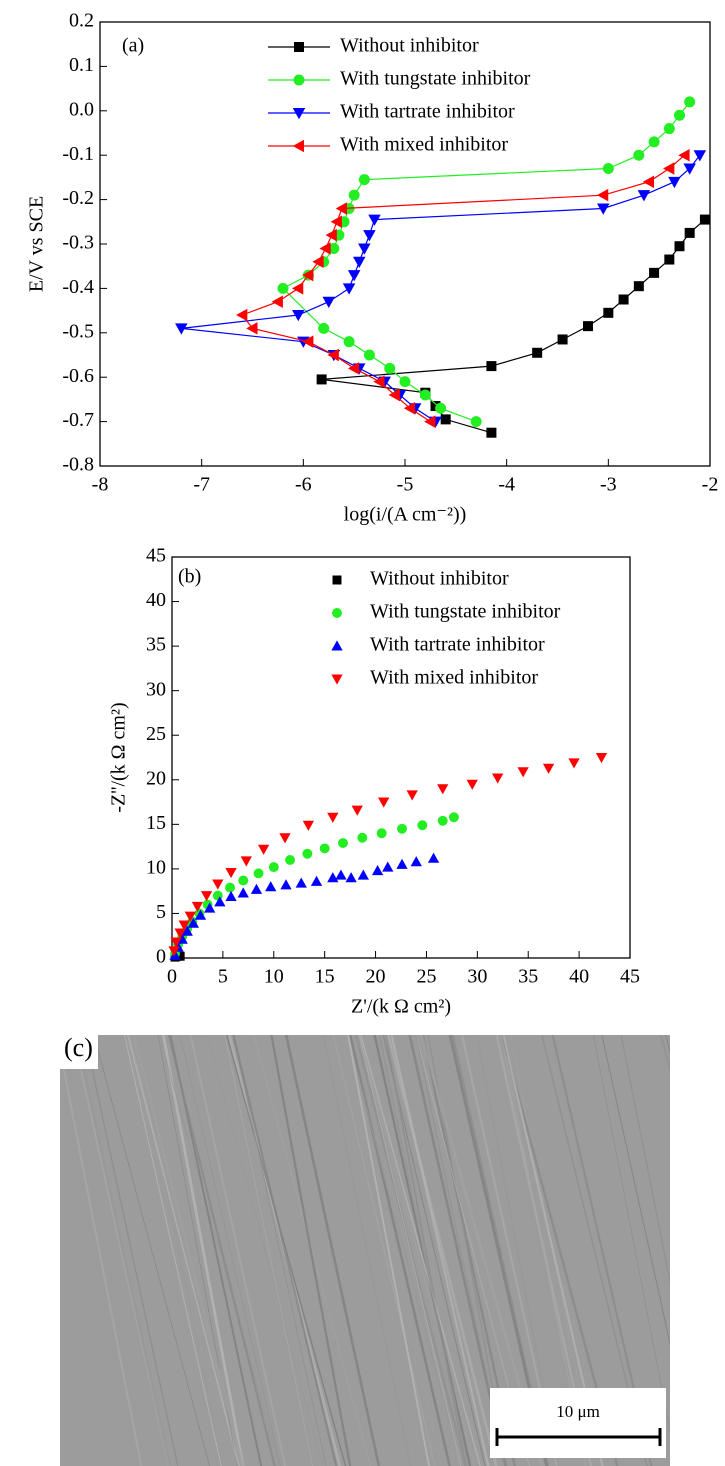  Describe the element at coordinates (78, 376) in the screenshot. I see `y-tick-label: -0.6` at that location.